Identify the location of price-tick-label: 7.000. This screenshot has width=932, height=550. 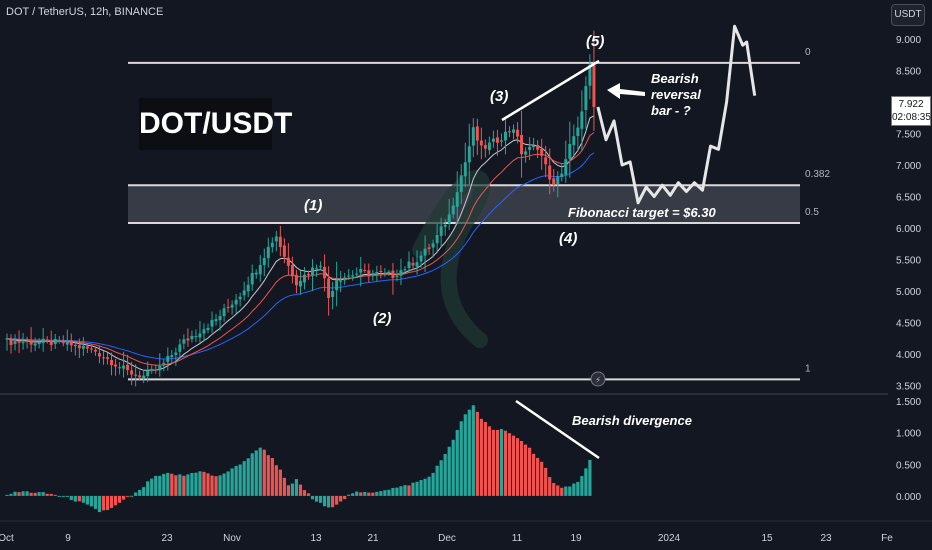
(908, 166).